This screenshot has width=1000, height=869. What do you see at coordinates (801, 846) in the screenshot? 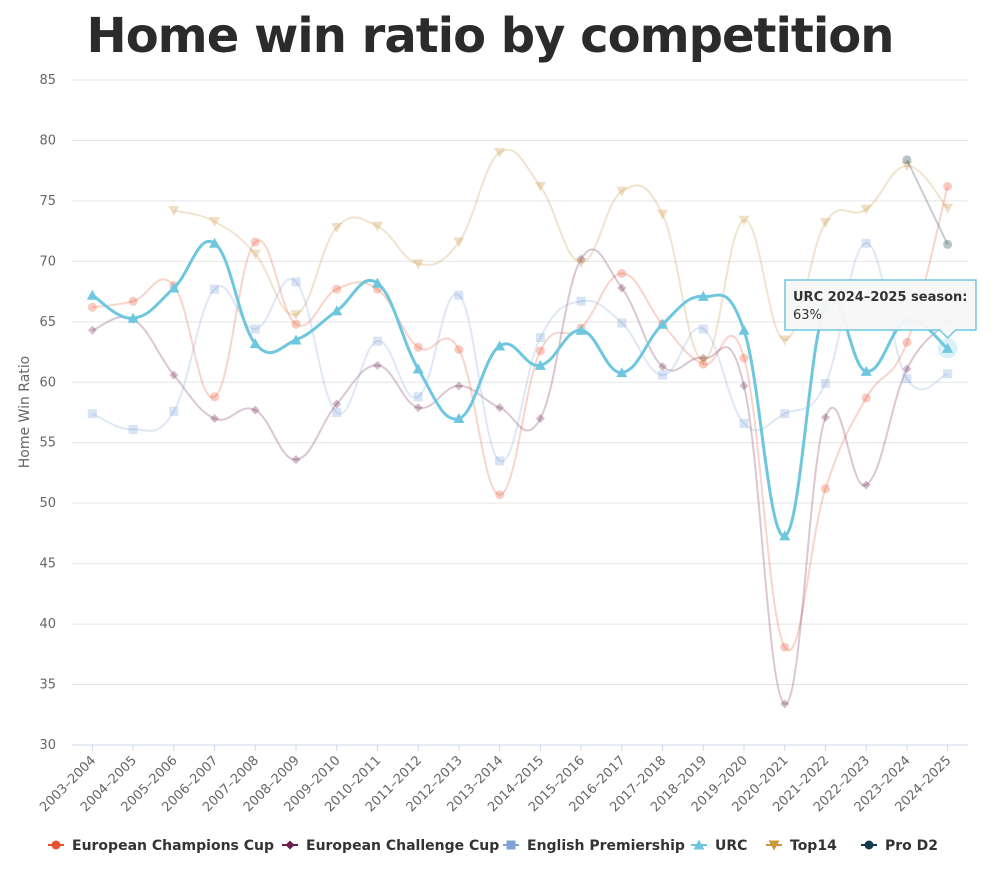
I see `legend-item-top14: Top14` at bounding box center [801, 846].